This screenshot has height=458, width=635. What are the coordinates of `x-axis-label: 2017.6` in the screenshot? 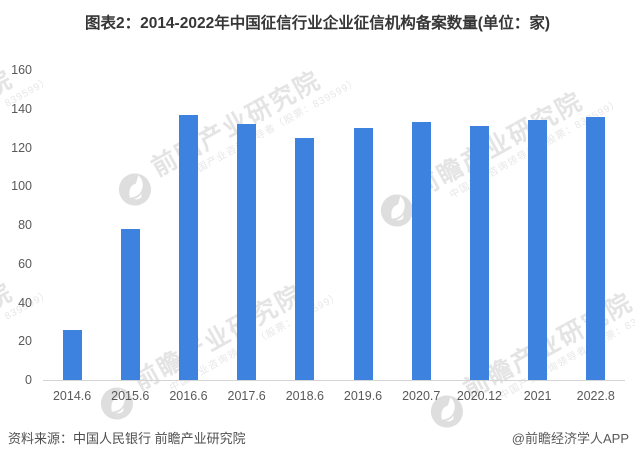 It's located at (246, 396).